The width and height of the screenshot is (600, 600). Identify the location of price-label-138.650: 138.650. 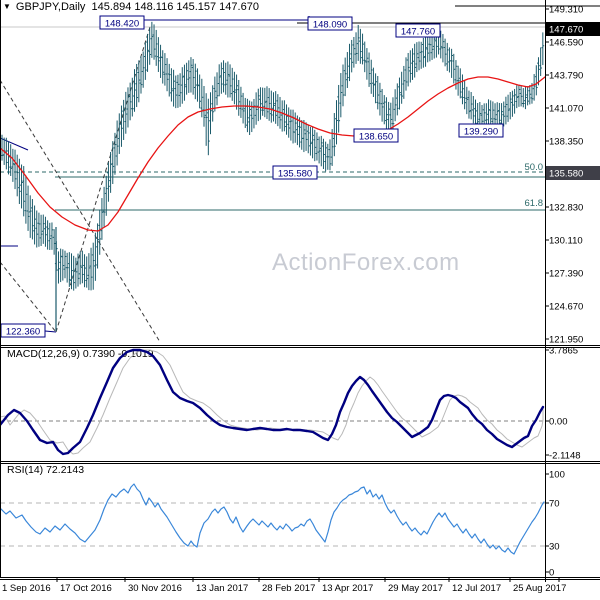
(376, 135).